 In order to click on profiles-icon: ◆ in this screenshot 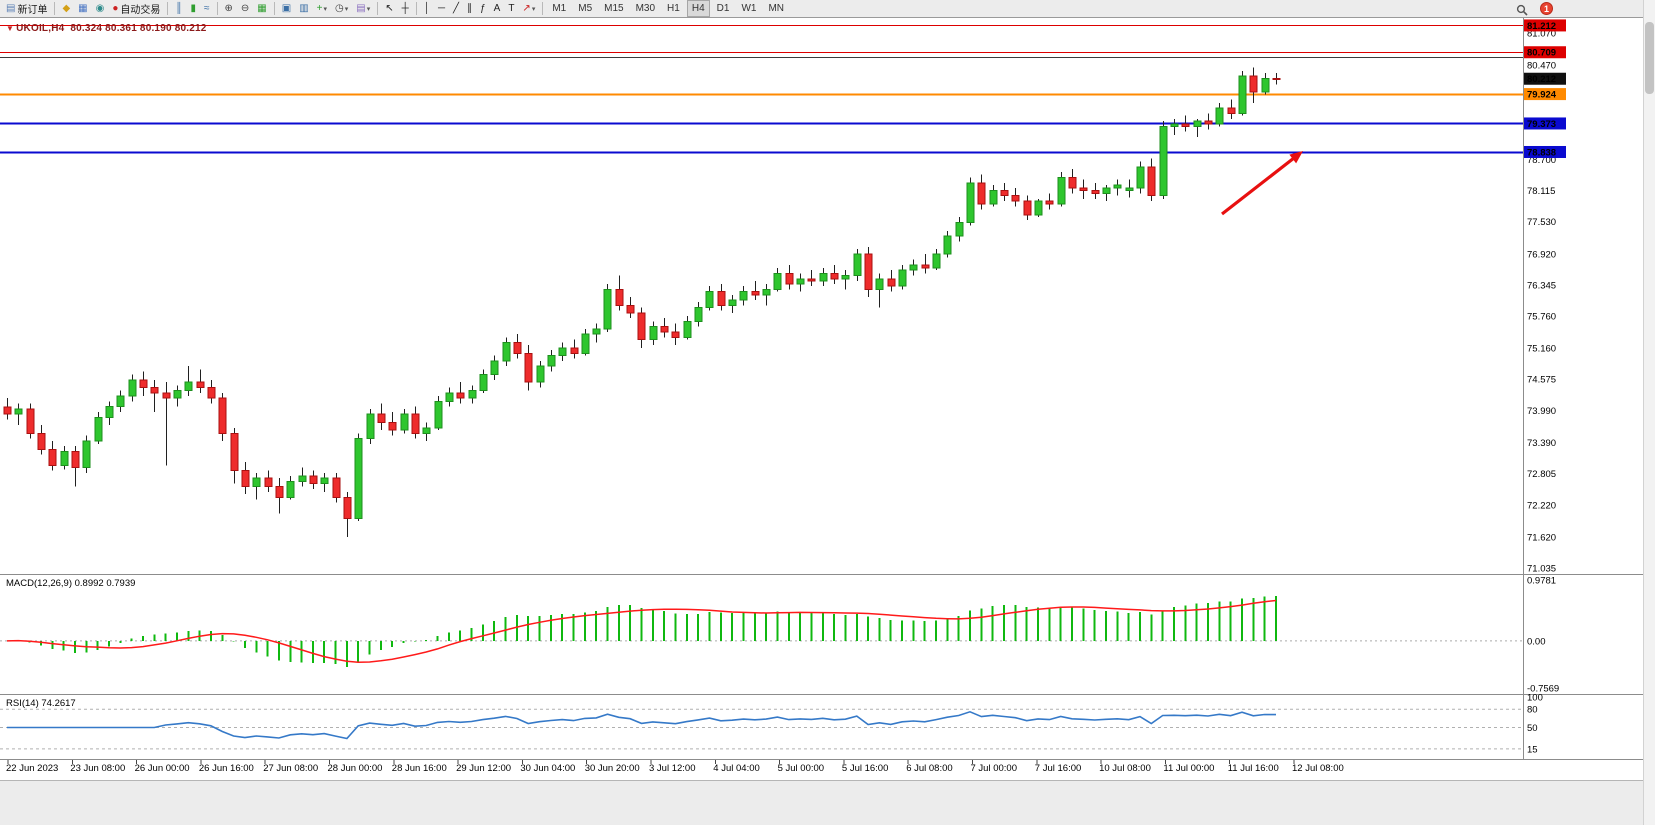, I will do `click(66, 8)`.